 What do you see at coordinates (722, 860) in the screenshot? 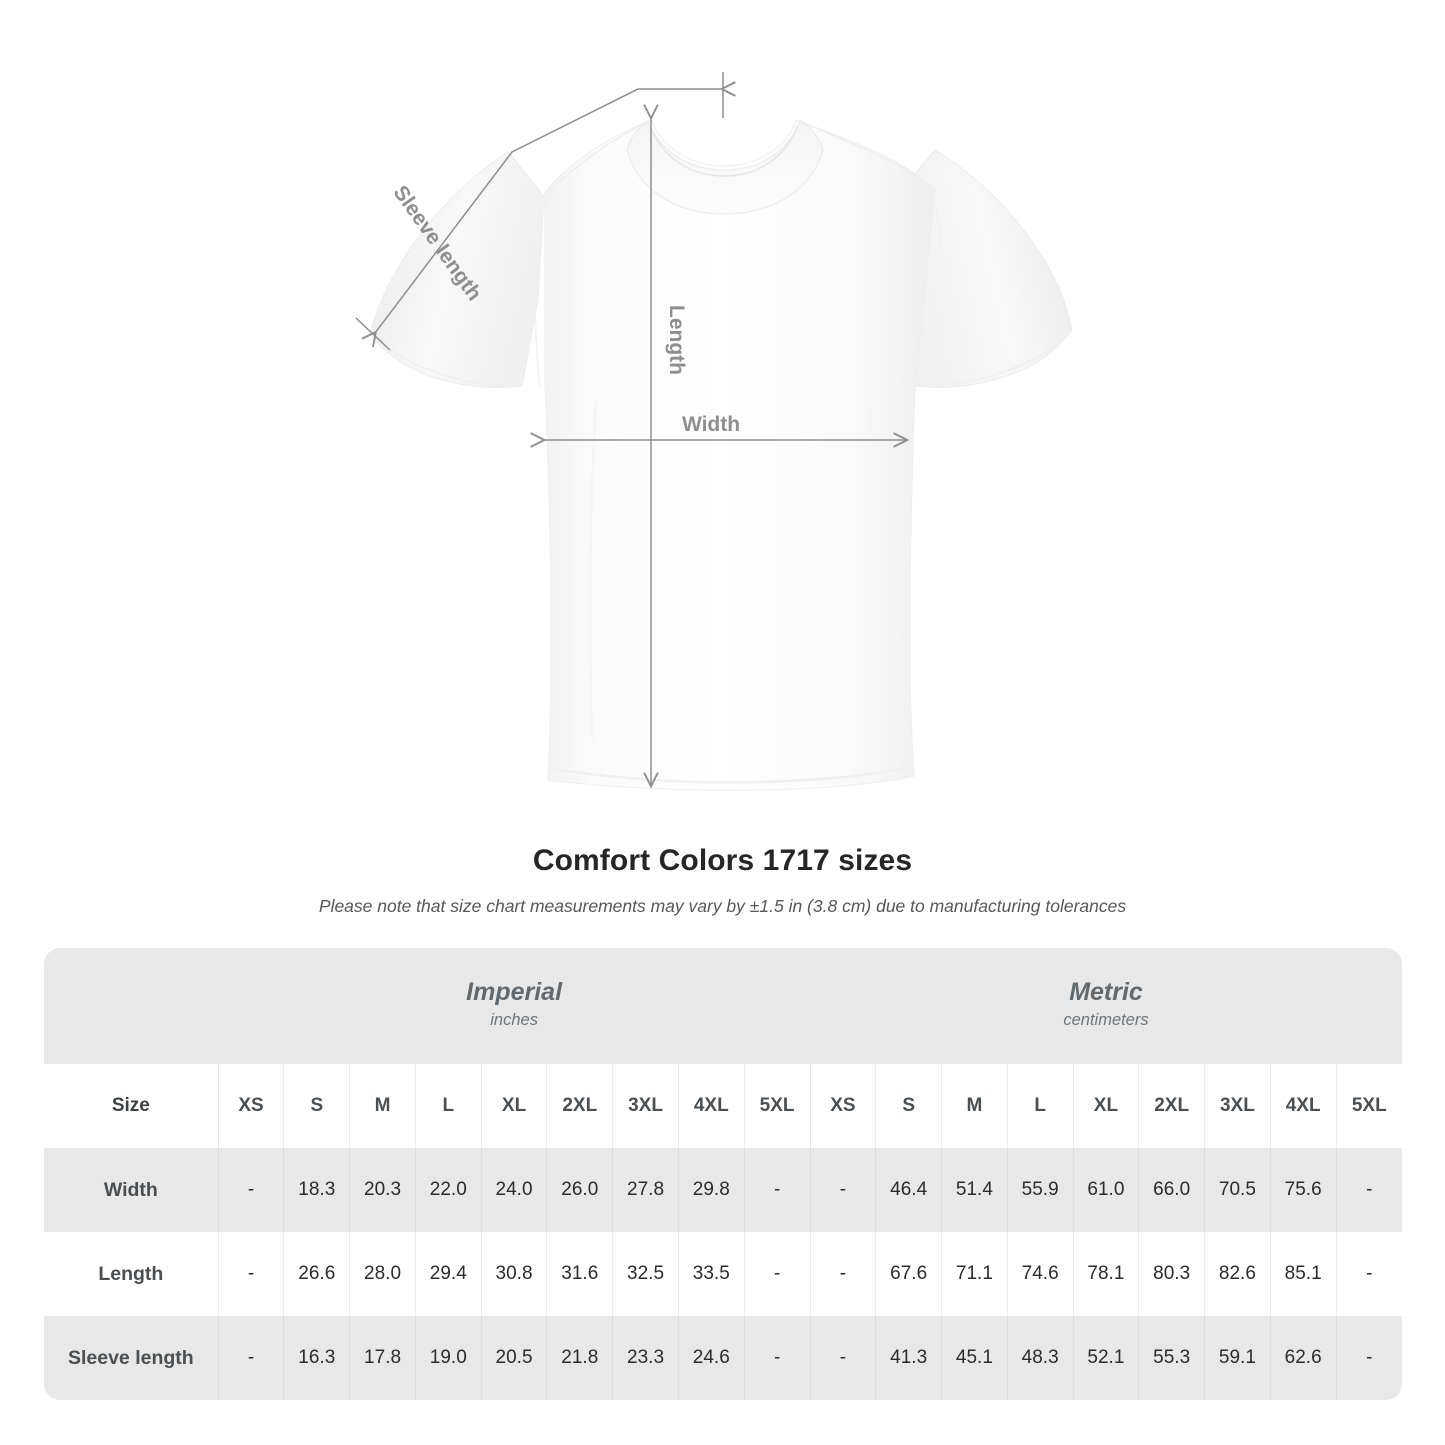
I see `page-title: Comfort Colors 1717 sizes` at bounding box center [722, 860].